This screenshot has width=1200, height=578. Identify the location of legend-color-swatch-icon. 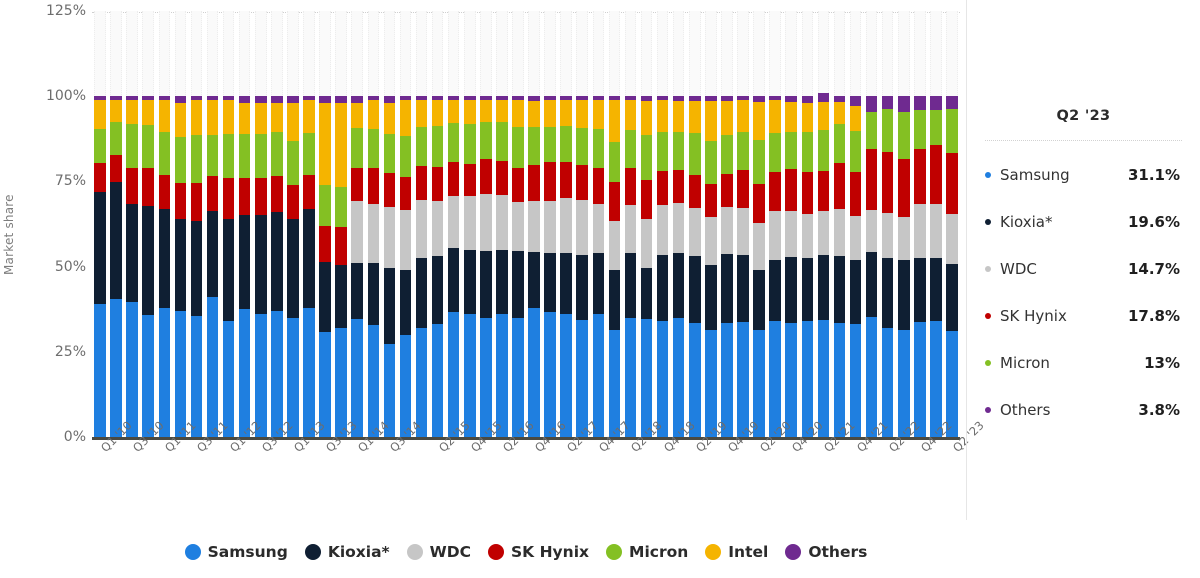
(614, 552).